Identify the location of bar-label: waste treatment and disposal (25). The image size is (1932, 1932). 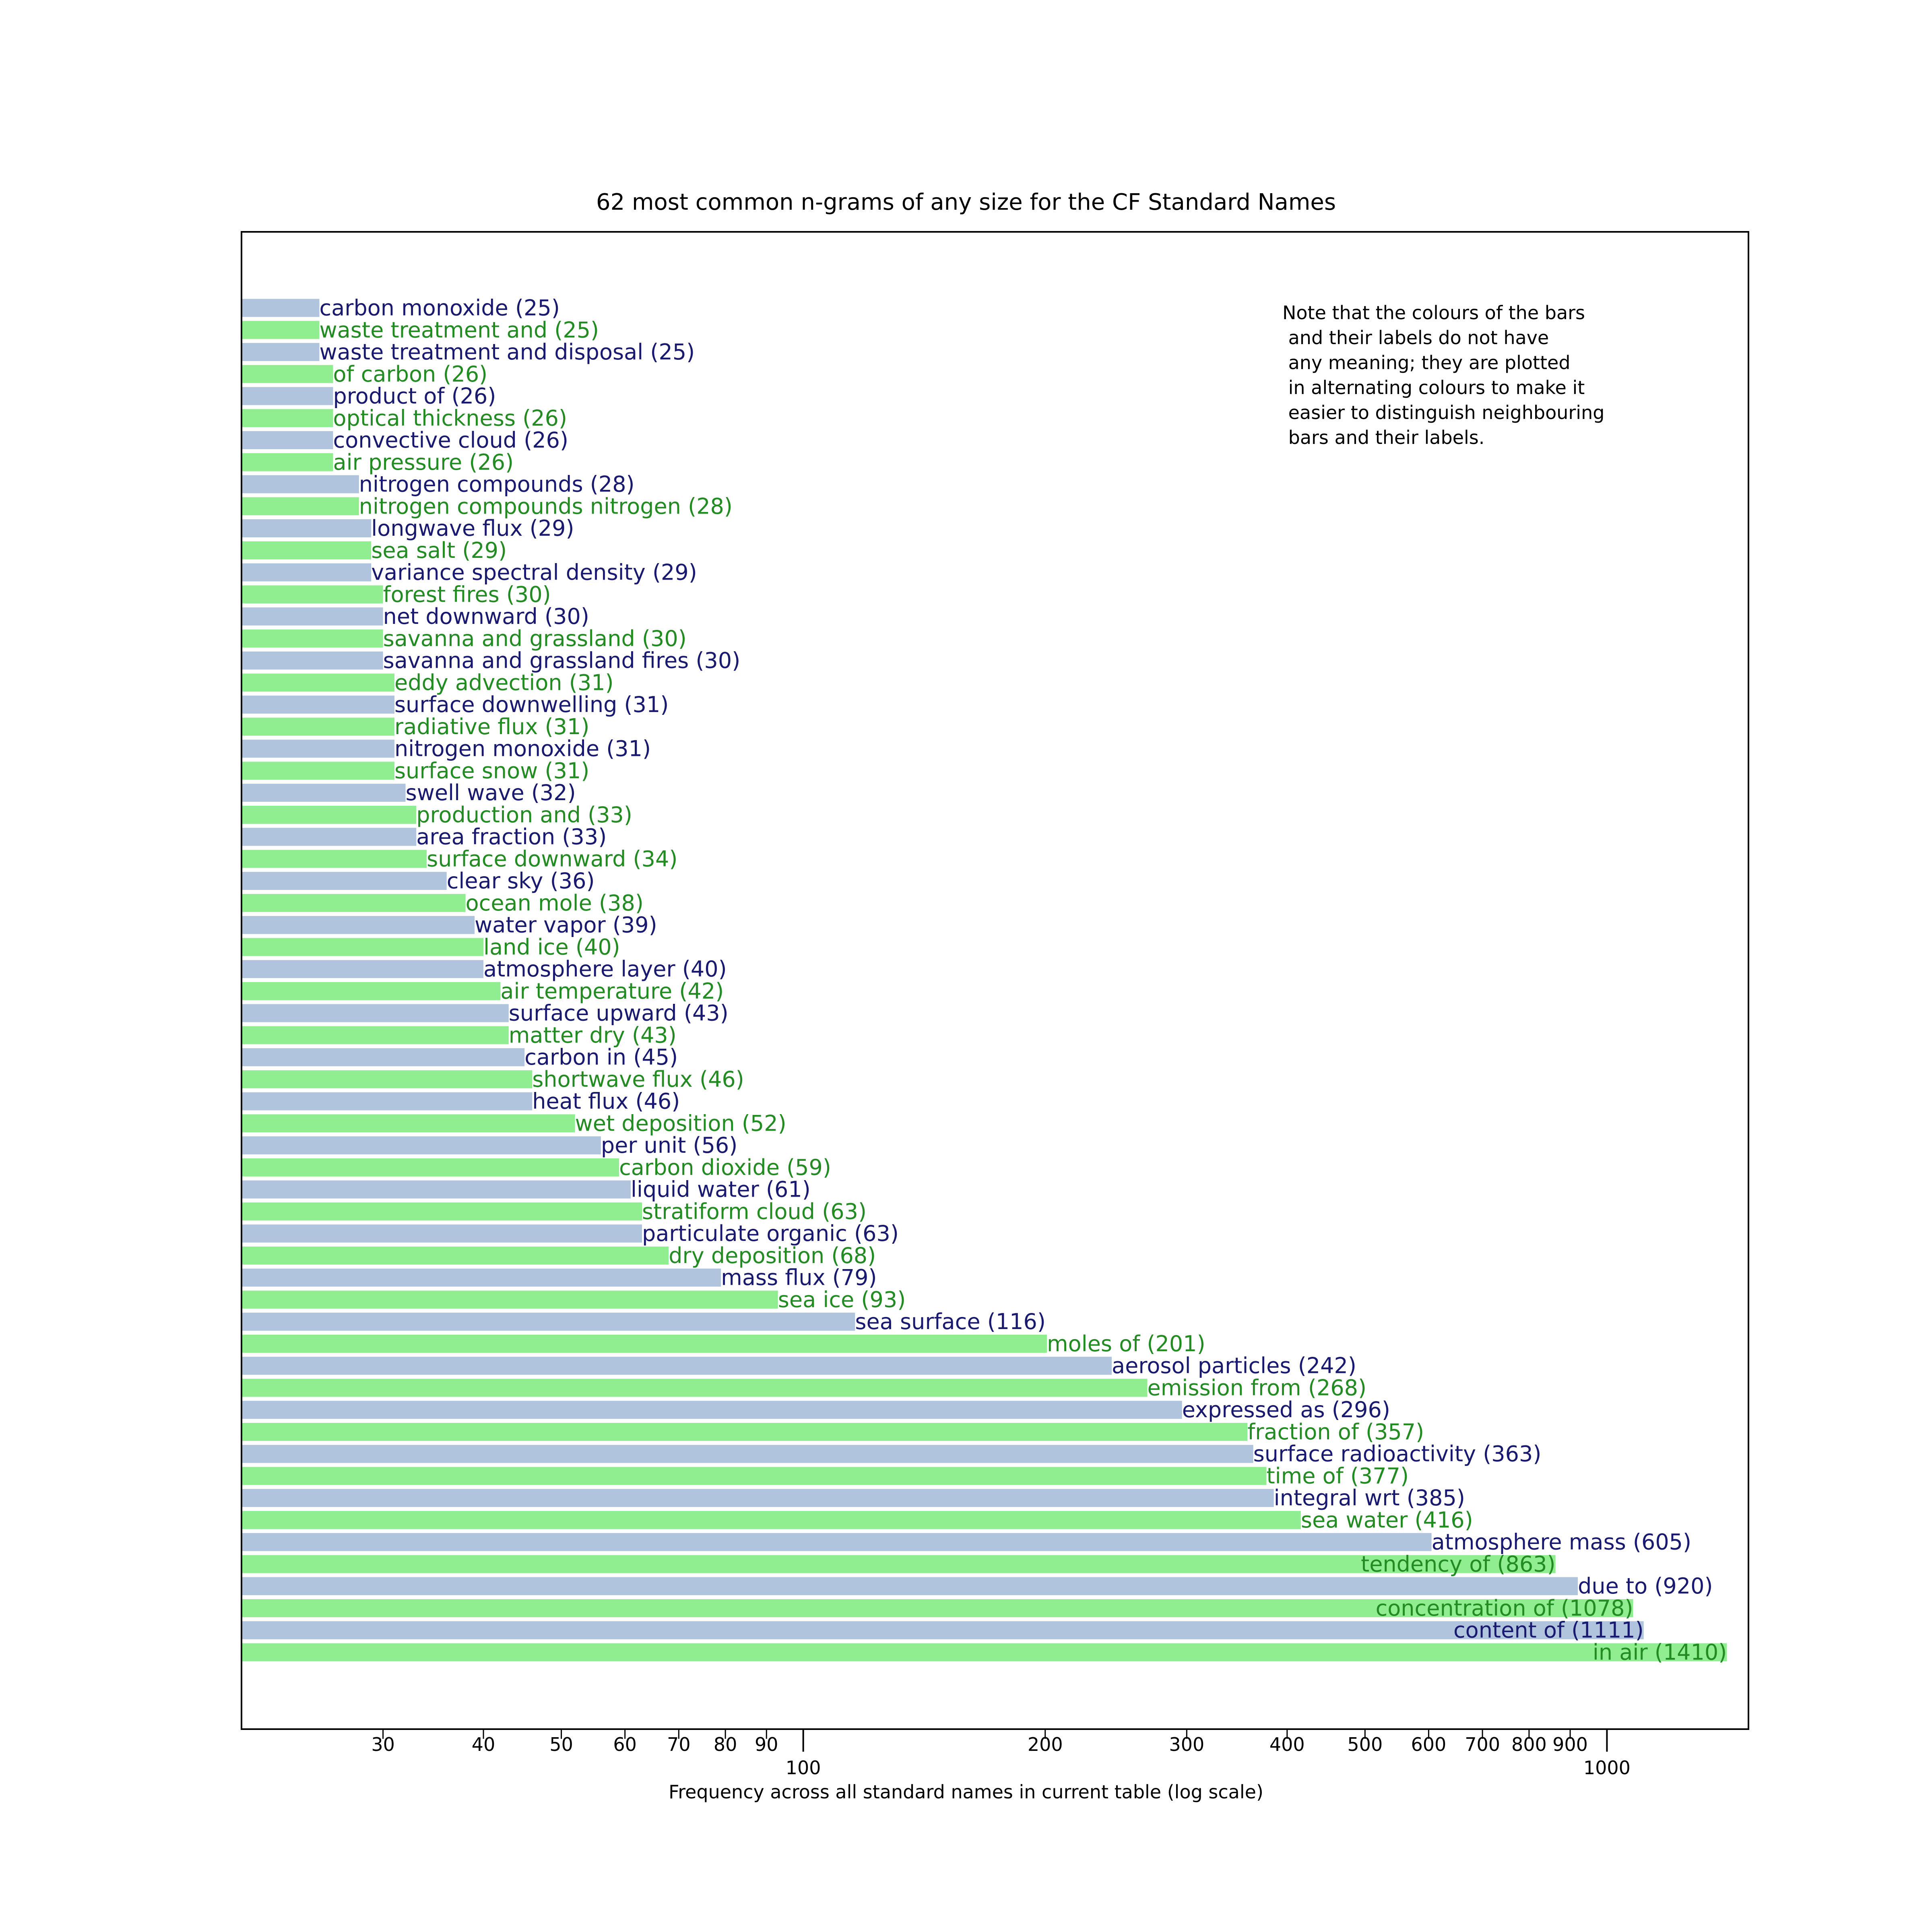
(507, 352).